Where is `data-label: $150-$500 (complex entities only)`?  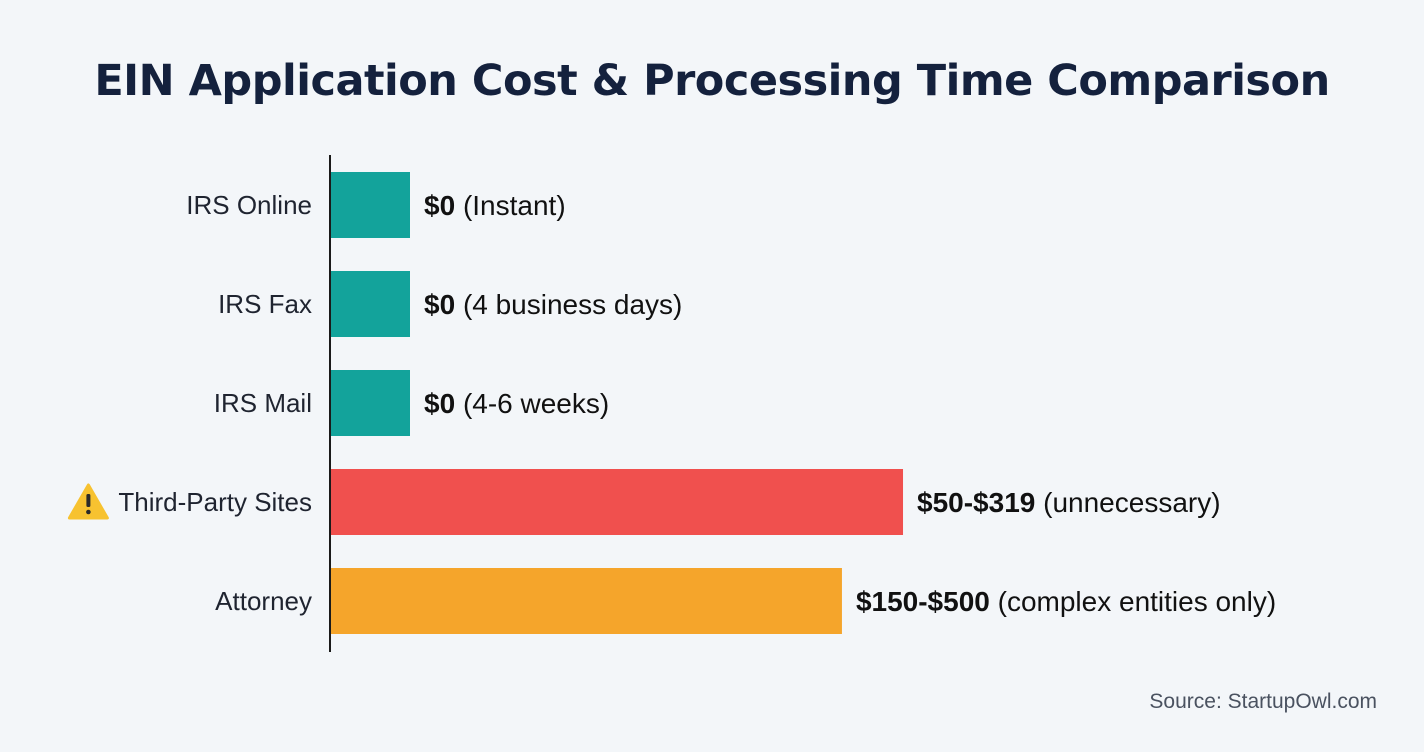
data-label: $150-$500 (complex entities only) is located at coordinates (1066, 601).